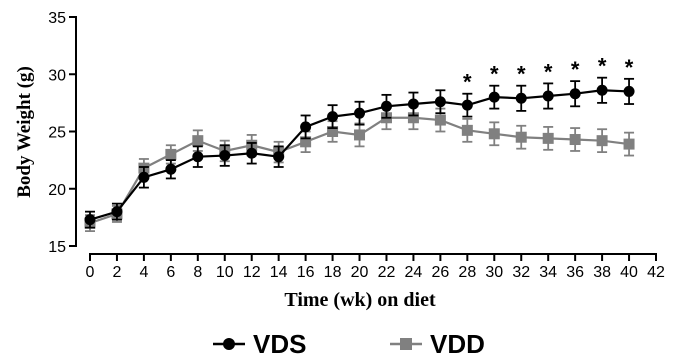  I want to click on x-tick-label: 42, so click(656, 272).